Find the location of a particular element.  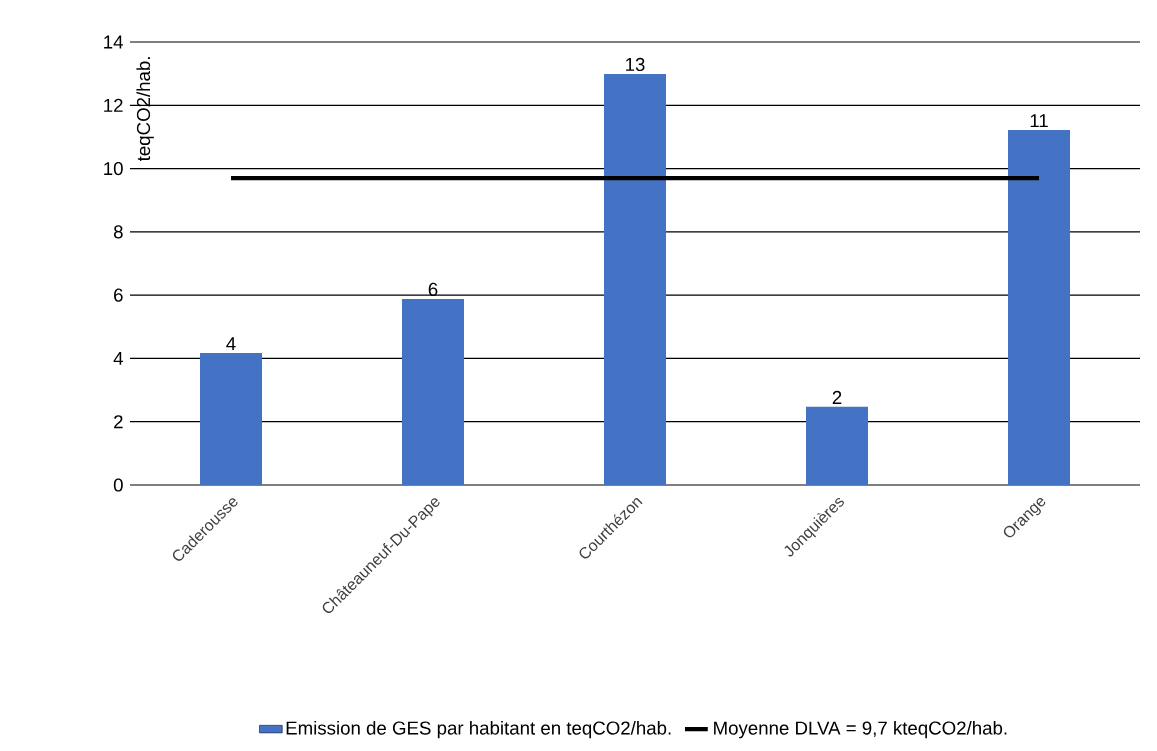

legend-label: Moyenne DLVA = 9,7 kteqCO2/hab. is located at coordinates (860, 729).